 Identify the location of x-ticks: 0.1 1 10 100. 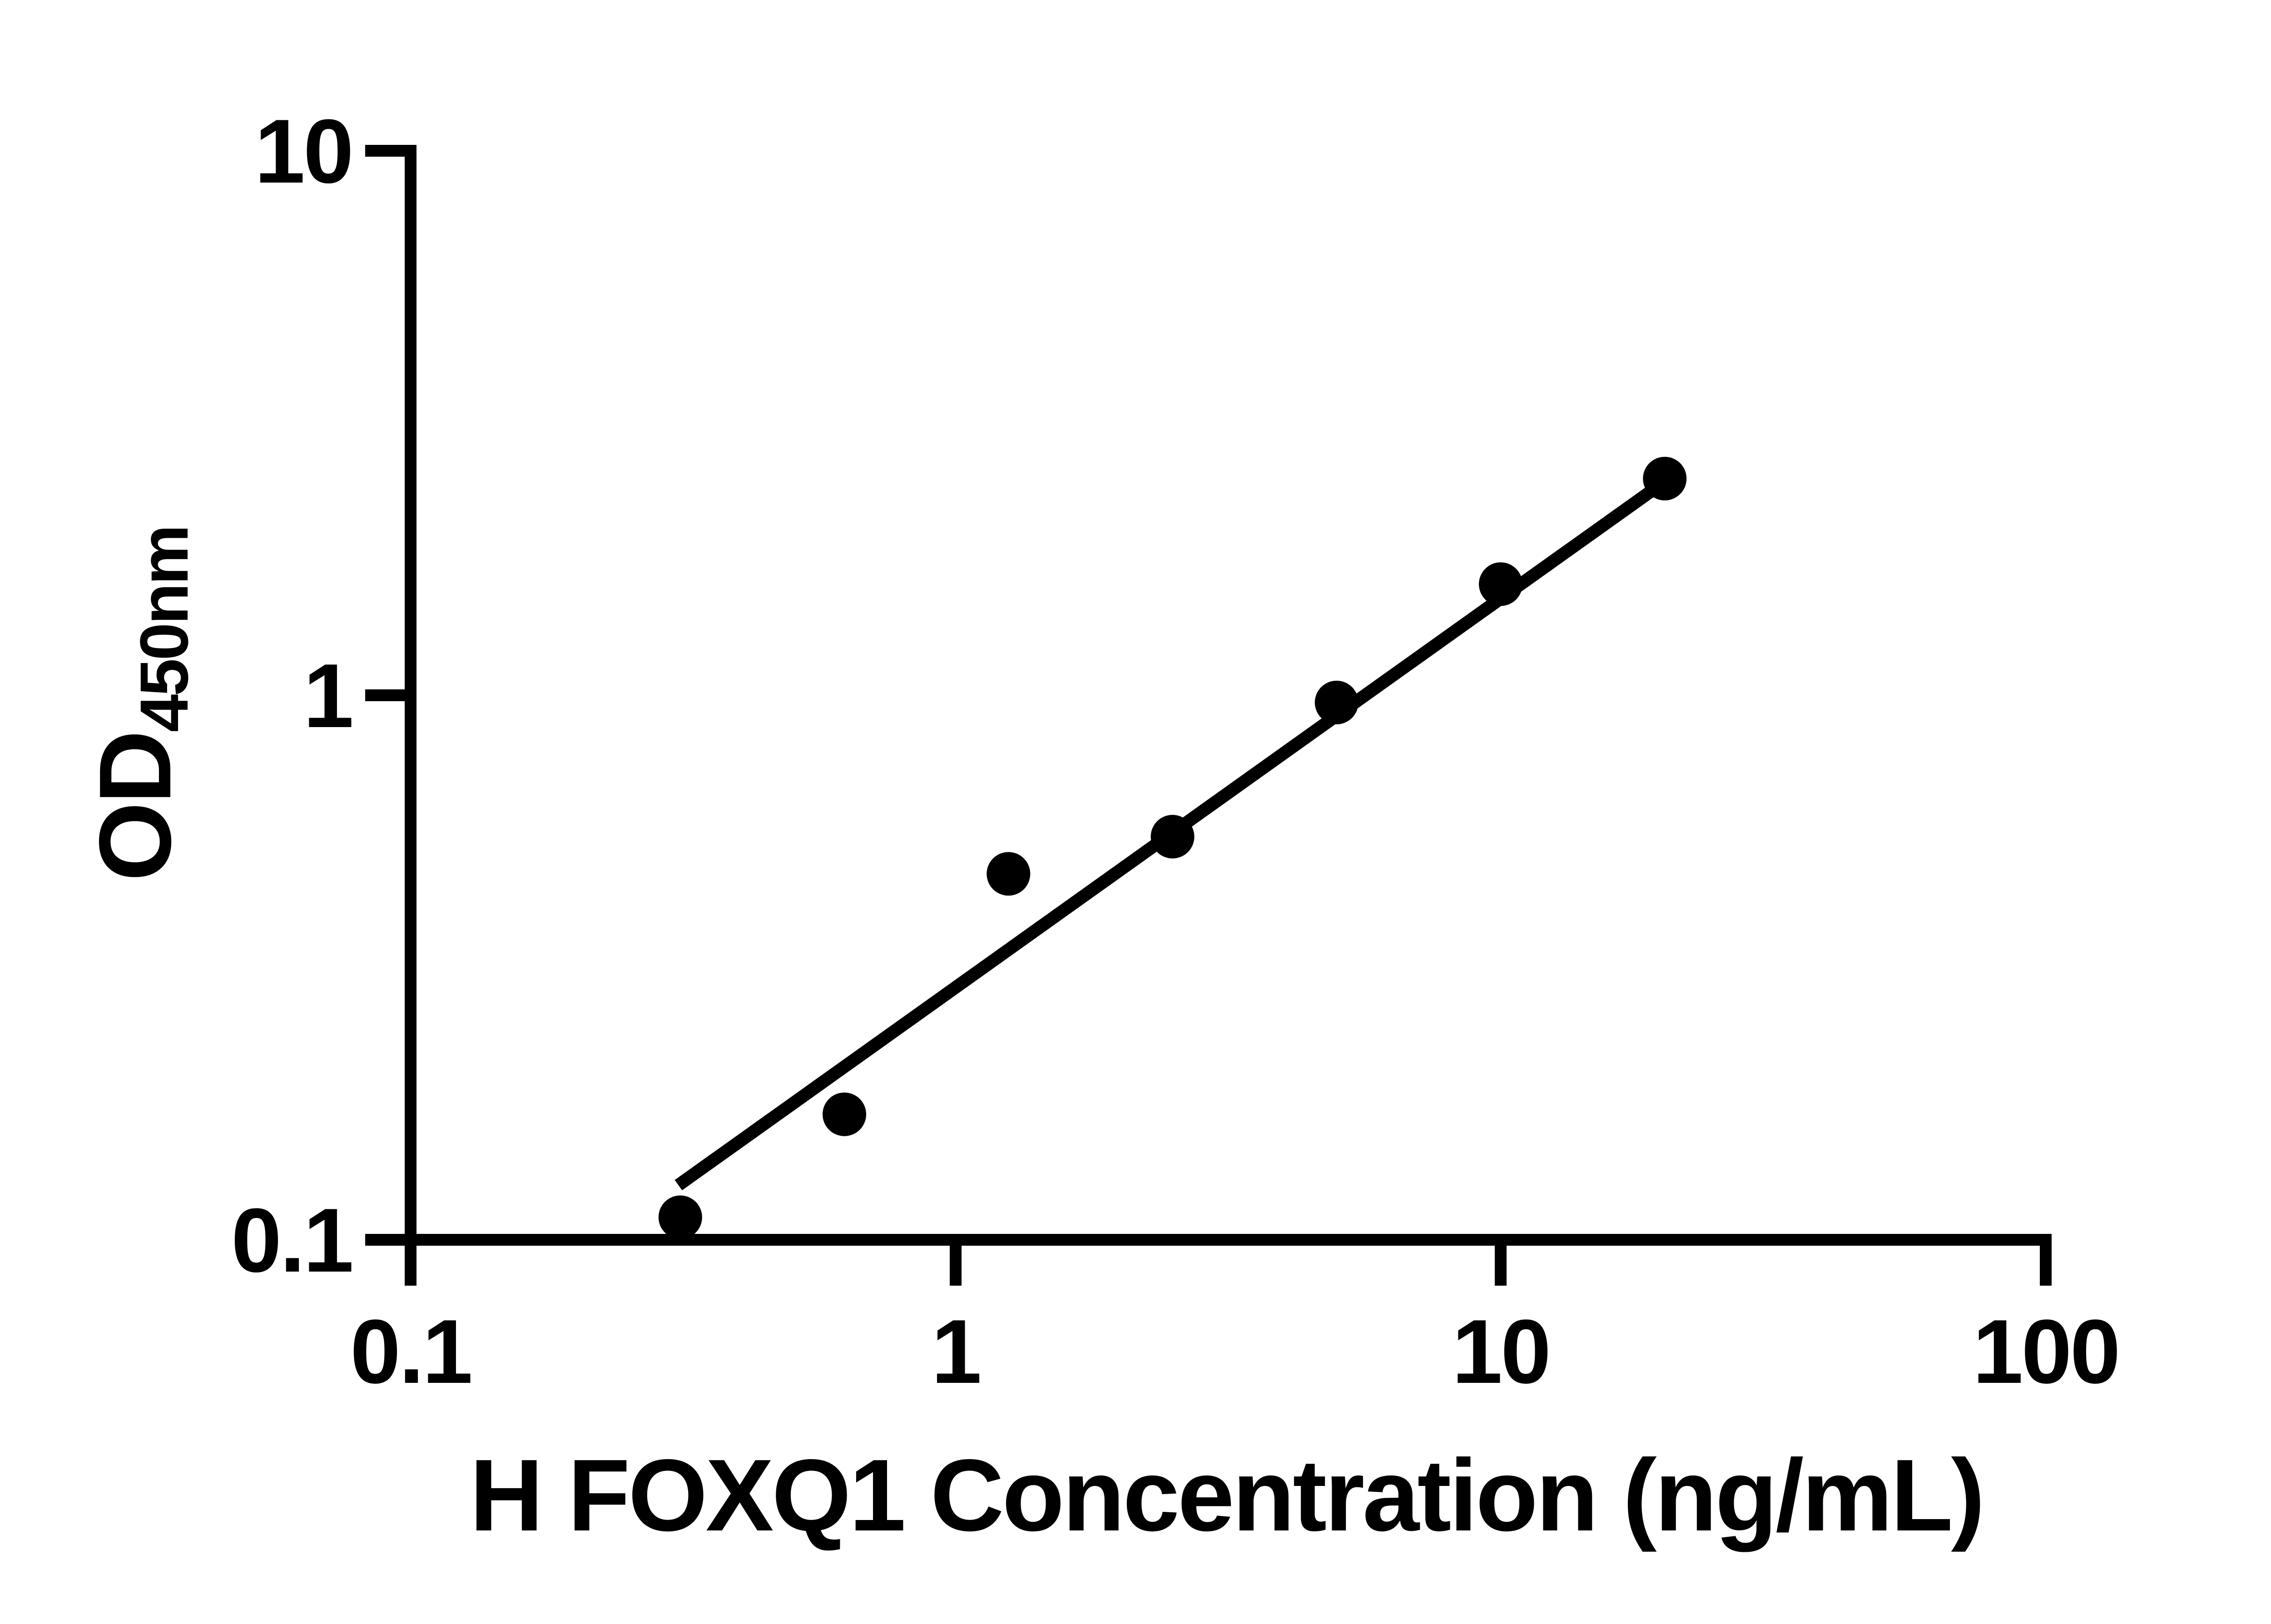
(1235, 1321).